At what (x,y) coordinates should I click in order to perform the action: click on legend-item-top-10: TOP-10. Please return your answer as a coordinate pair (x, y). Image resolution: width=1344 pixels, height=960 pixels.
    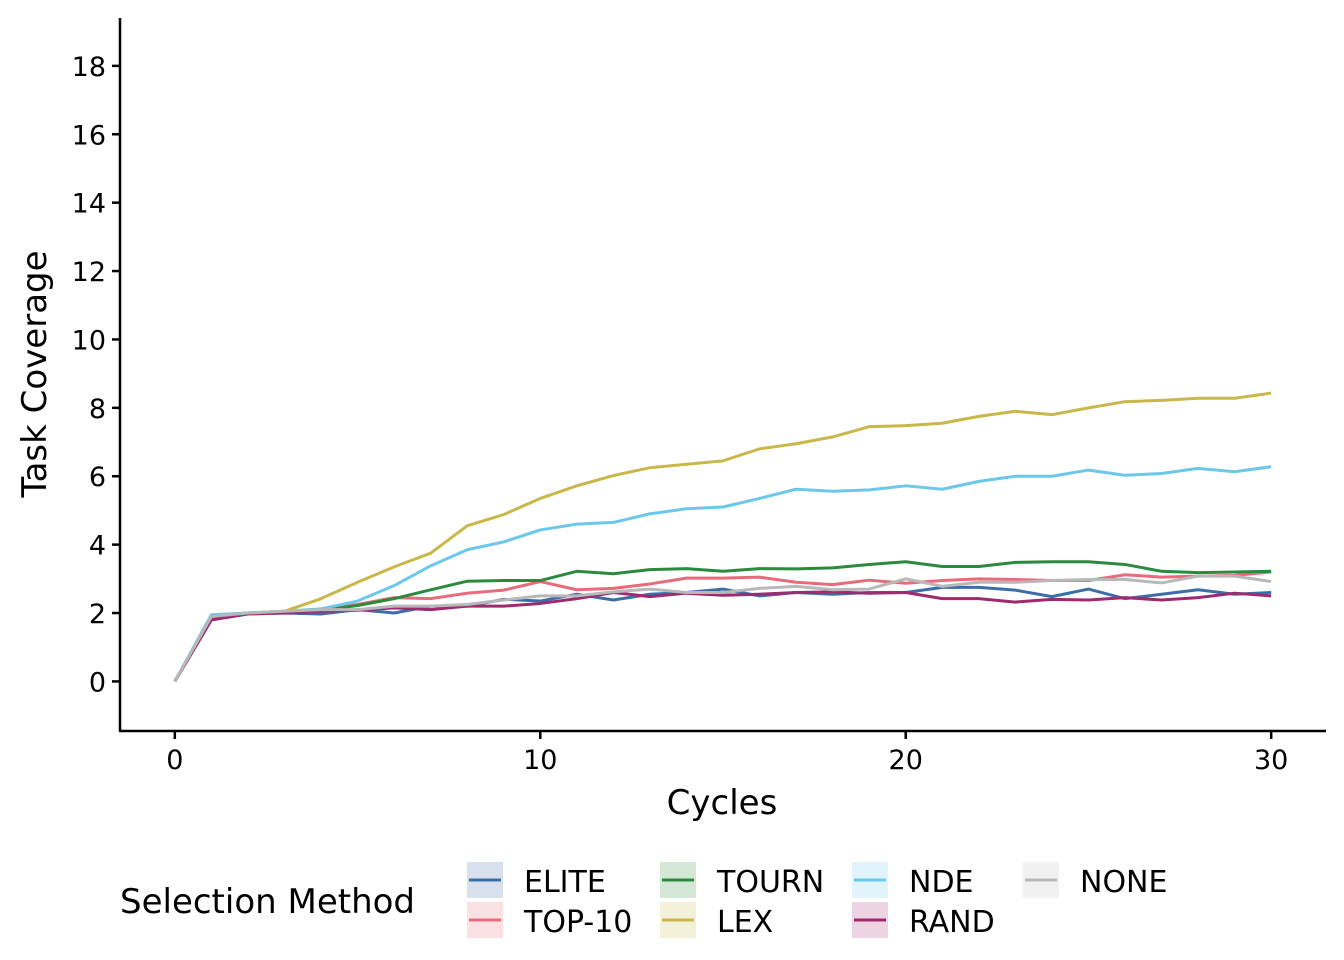
    Looking at the image, I should click on (549, 921).